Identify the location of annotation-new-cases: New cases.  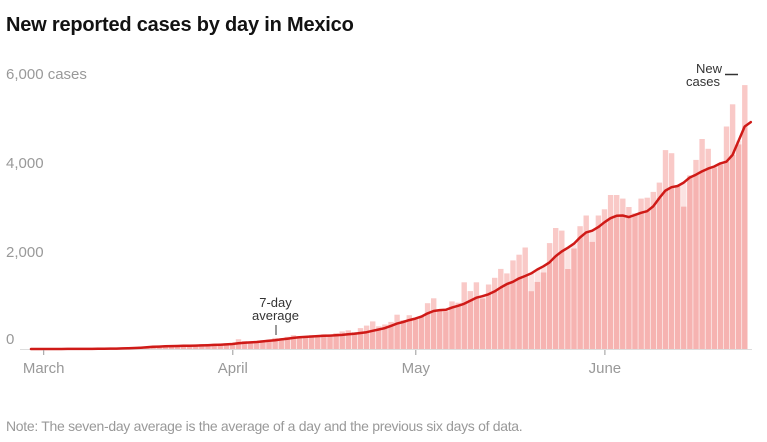
(704, 74).